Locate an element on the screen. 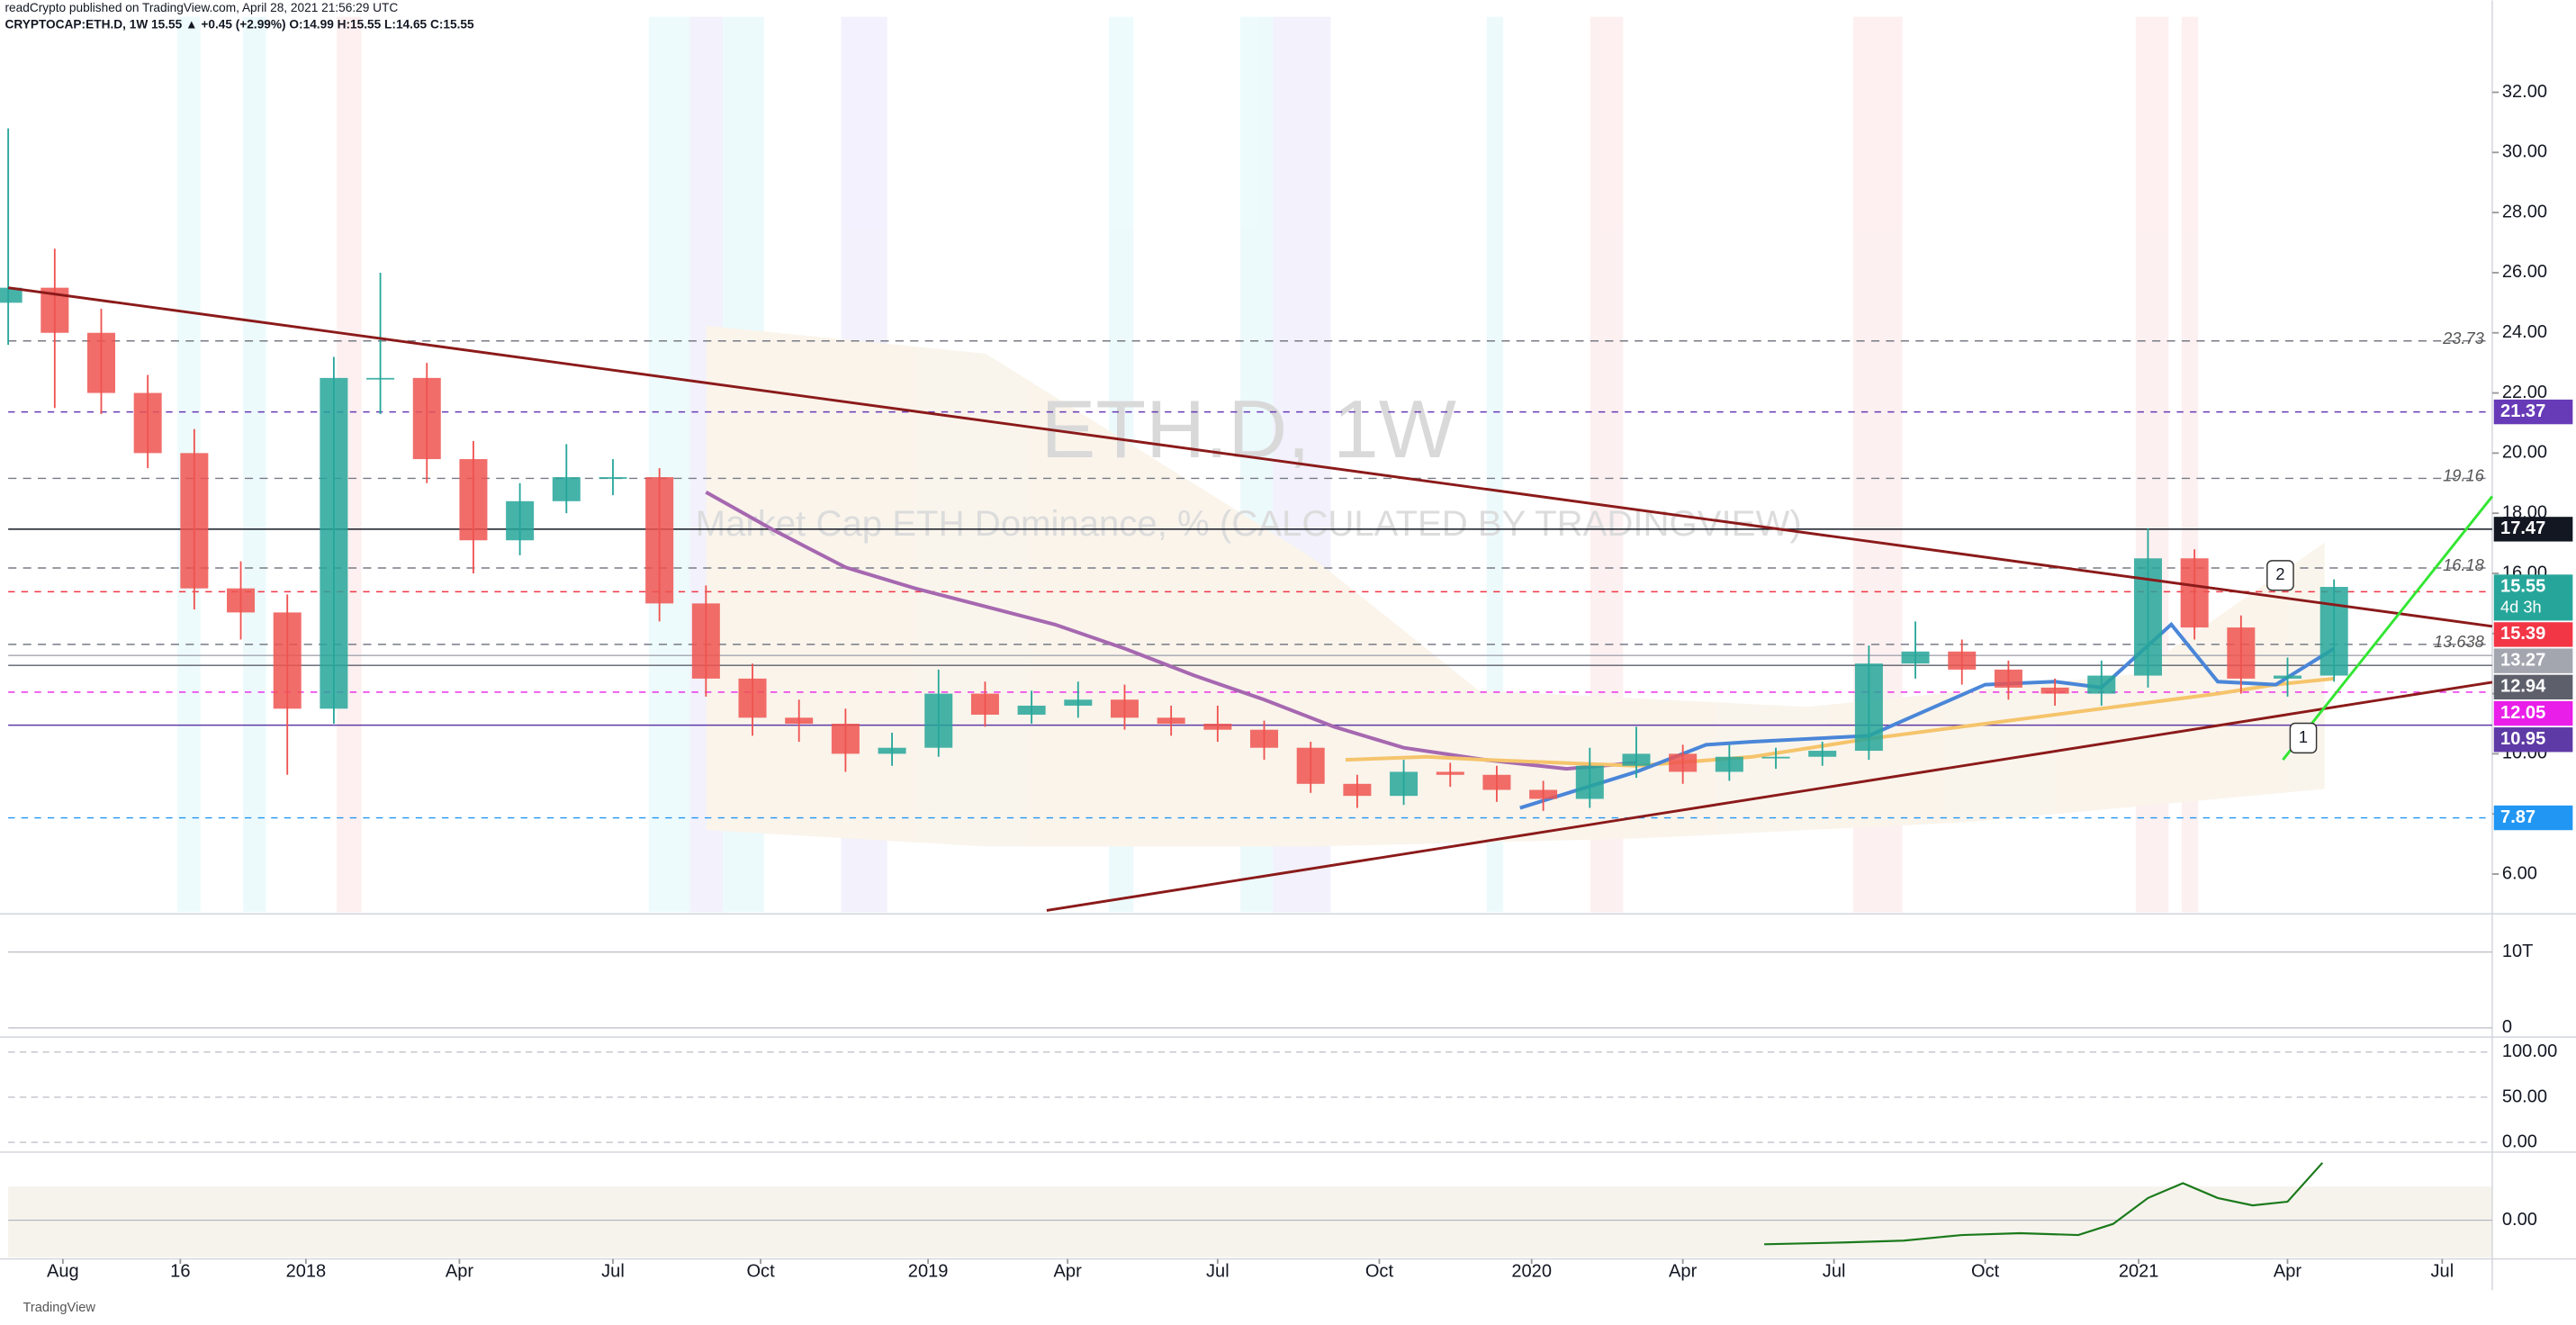 The image size is (2576, 1325). y-tick-label: 26.00 is located at coordinates (2524, 272).